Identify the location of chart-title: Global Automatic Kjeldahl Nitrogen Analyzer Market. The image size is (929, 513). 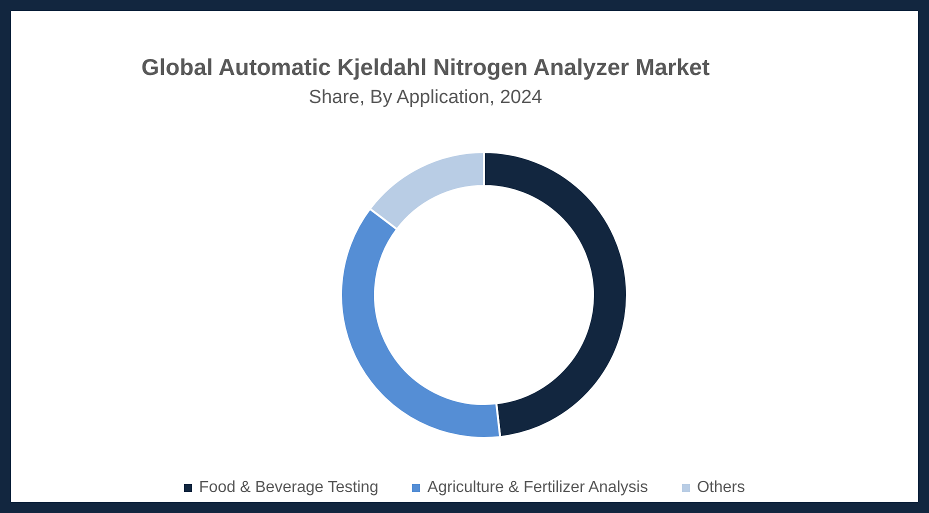
(425, 67).